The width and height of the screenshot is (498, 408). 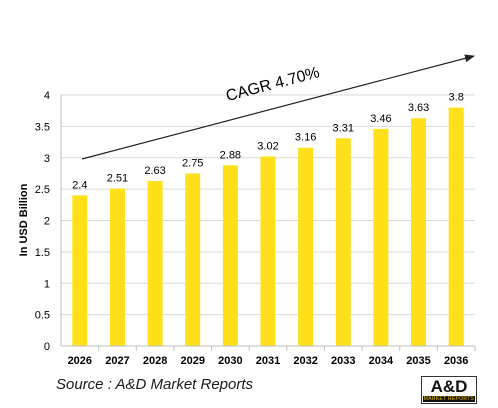 What do you see at coordinates (268, 361) in the screenshot?
I see `x-tick-label: 2031` at bounding box center [268, 361].